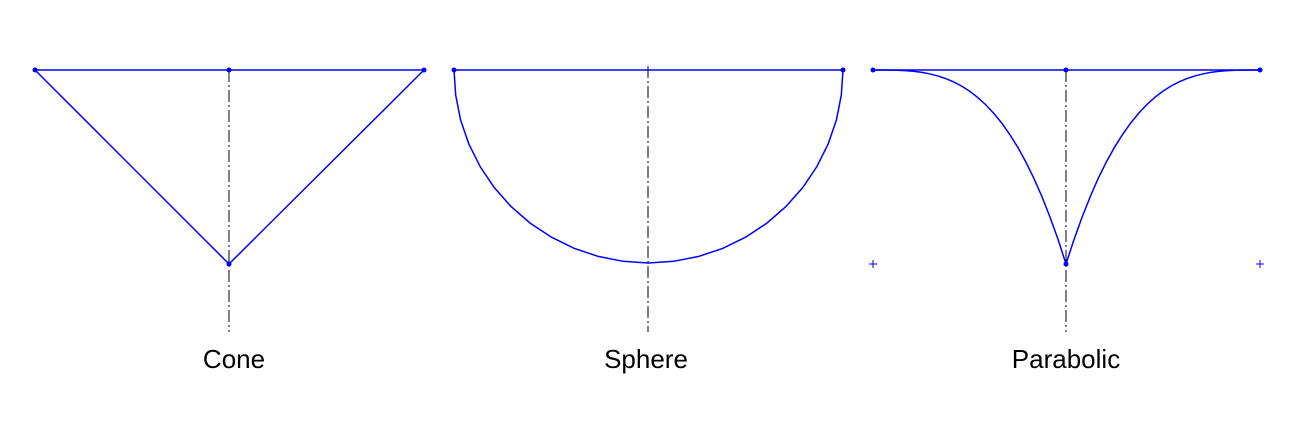 The image size is (1308, 426). What do you see at coordinates (234, 359) in the screenshot?
I see `cone-label: Cone` at bounding box center [234, 359].